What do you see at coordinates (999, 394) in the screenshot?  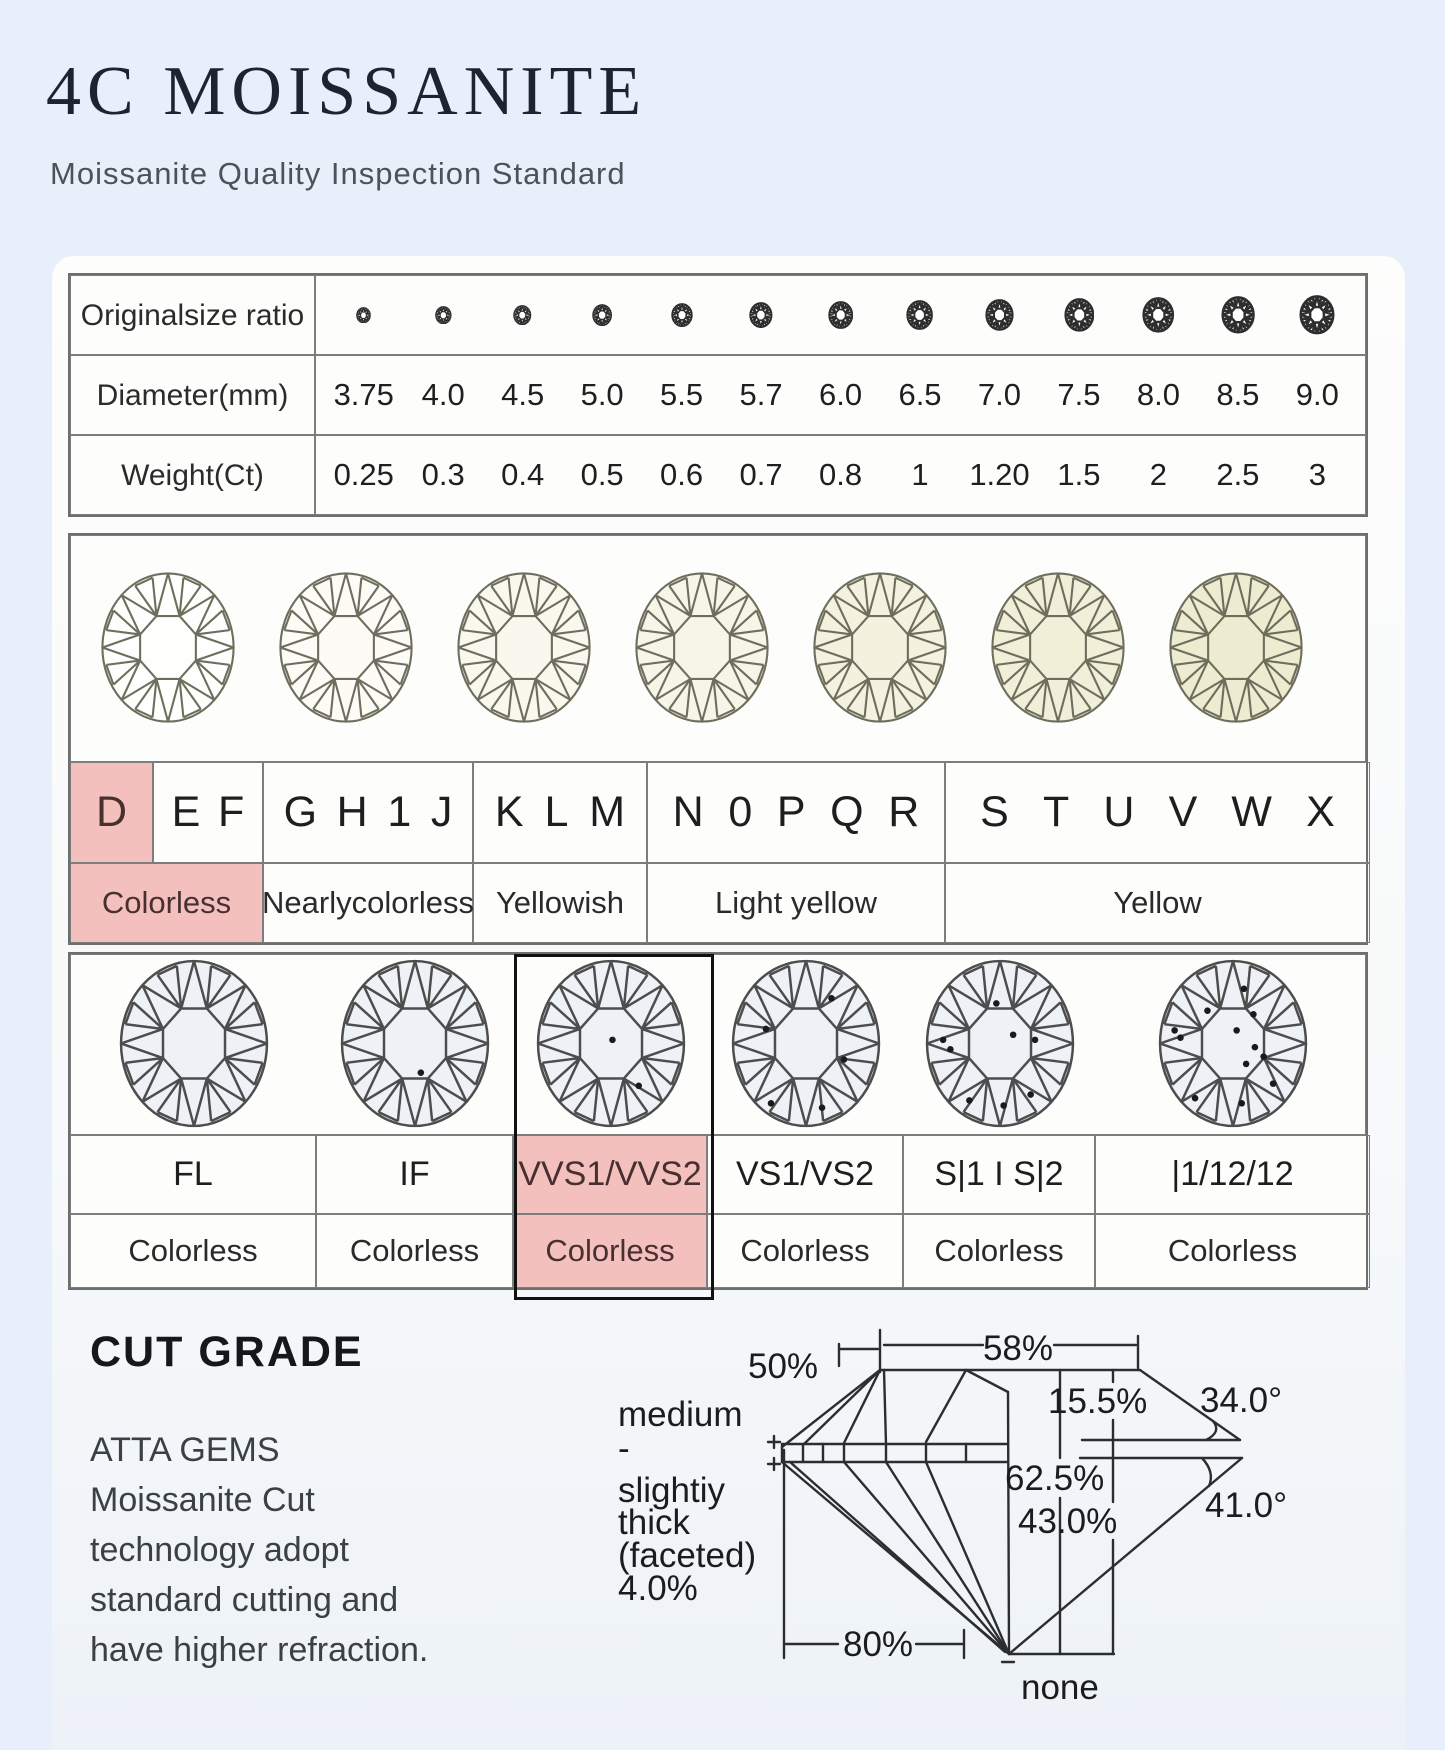 I see `diameter-value: 7.0` at bounding box center [999, 394].